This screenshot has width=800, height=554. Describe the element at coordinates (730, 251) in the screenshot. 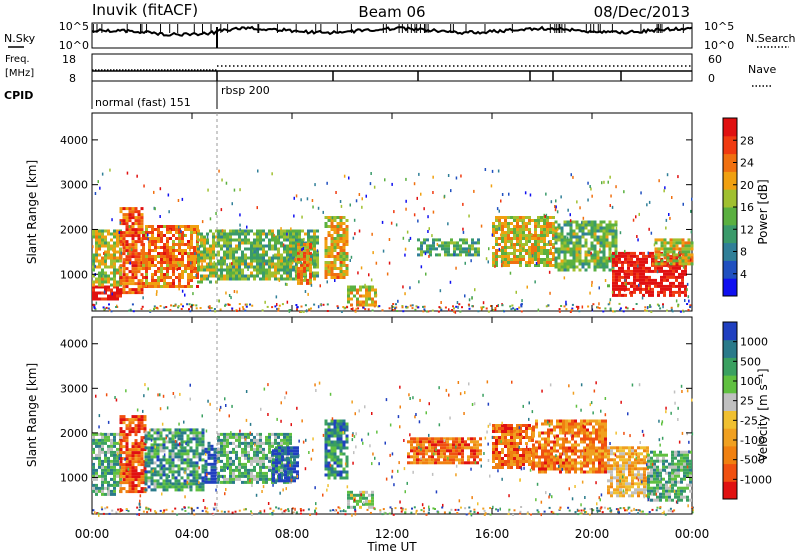

I see `power-colorbar-segment` at that location.